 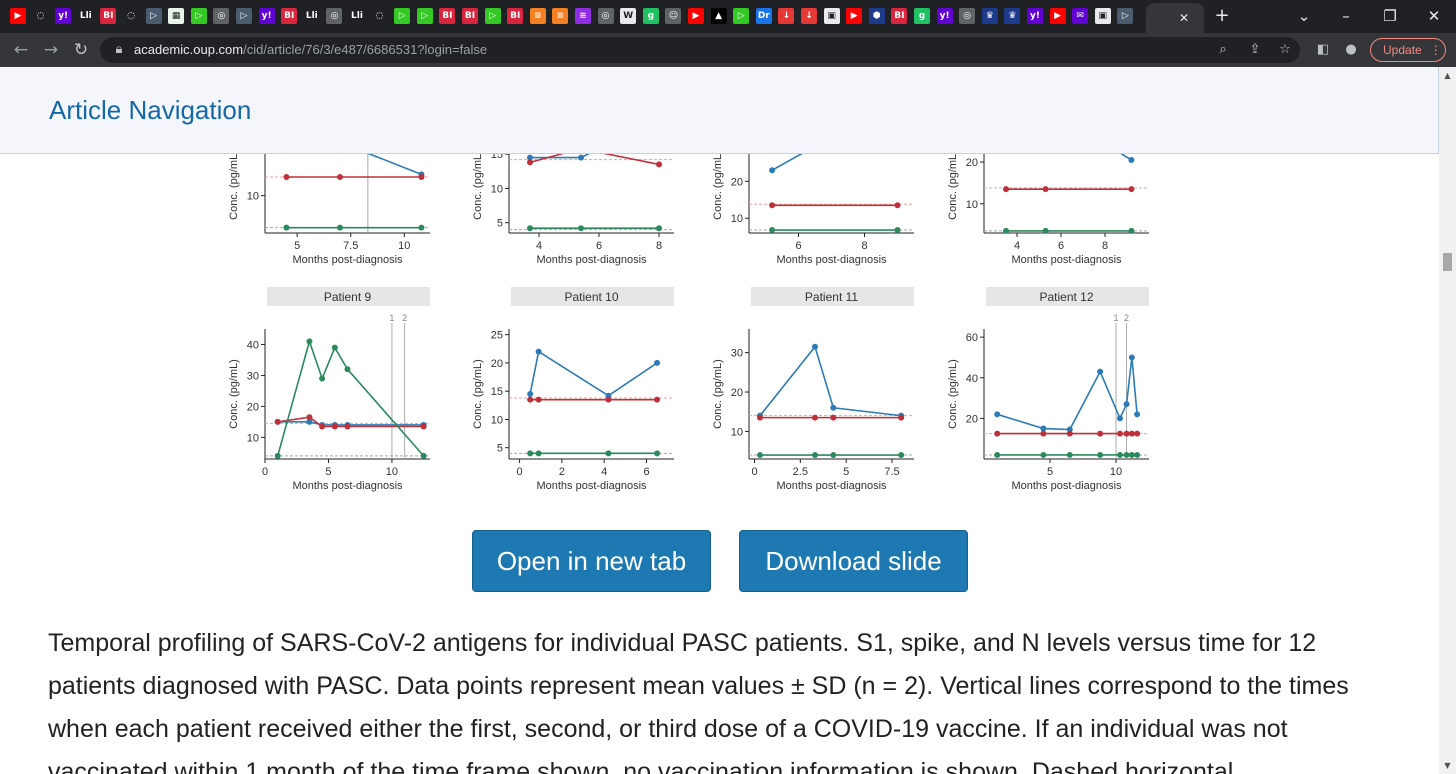 What do you see at coordinates (1408, 50) in the screenshot?
I see `update-button: Update ⋮` at bounding box center [1408, 50].